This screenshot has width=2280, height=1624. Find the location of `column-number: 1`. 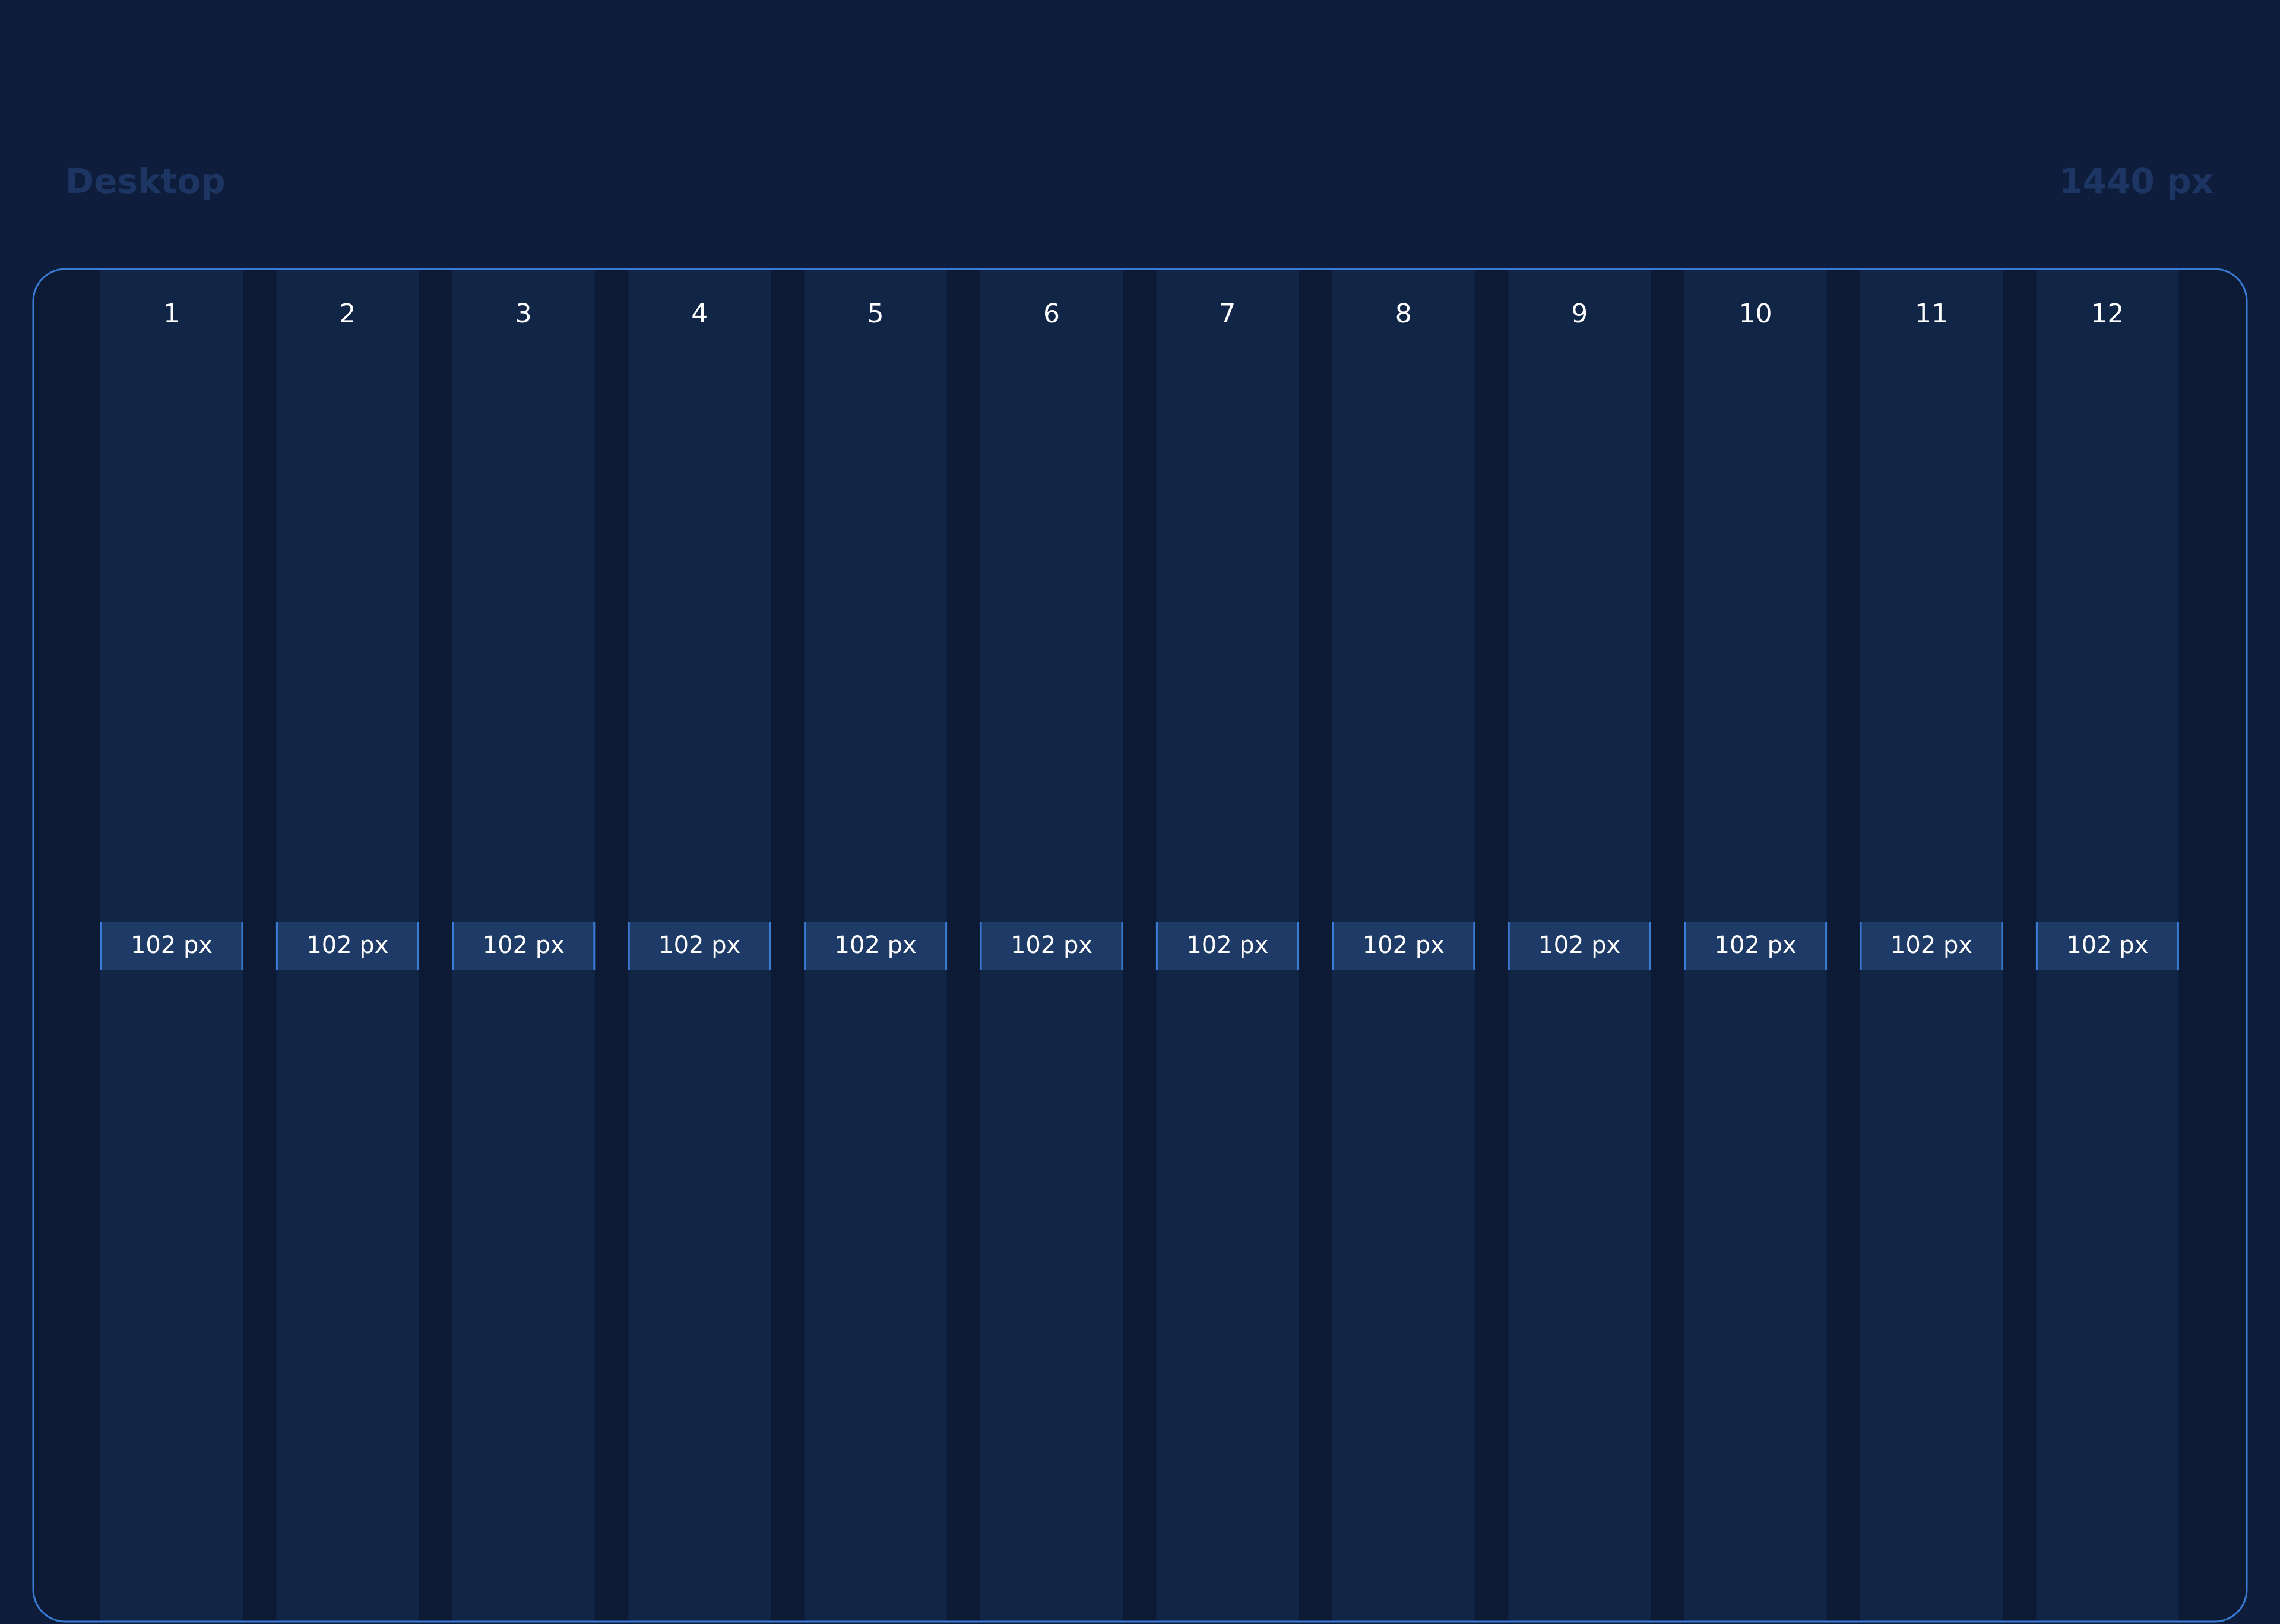

column-number: 1 is located at coordinates (171, 314).